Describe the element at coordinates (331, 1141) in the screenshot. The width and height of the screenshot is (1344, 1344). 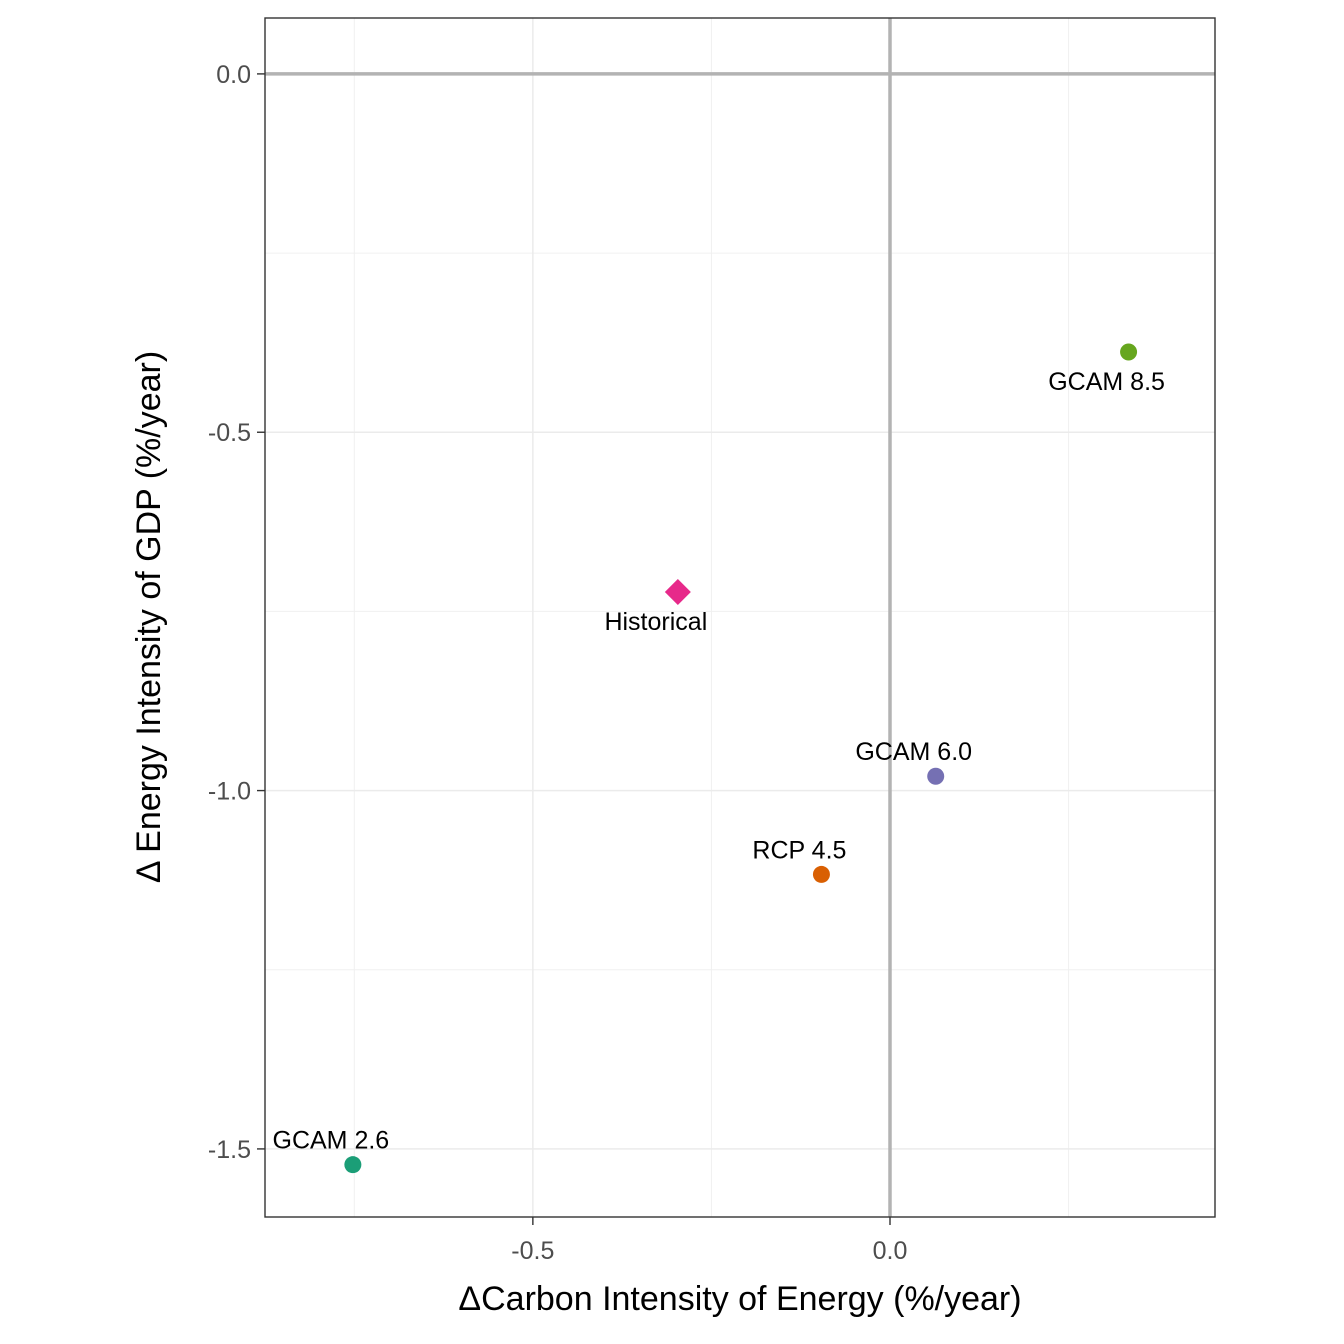
I see `data-point-label: GCAM 2.6` at that location.